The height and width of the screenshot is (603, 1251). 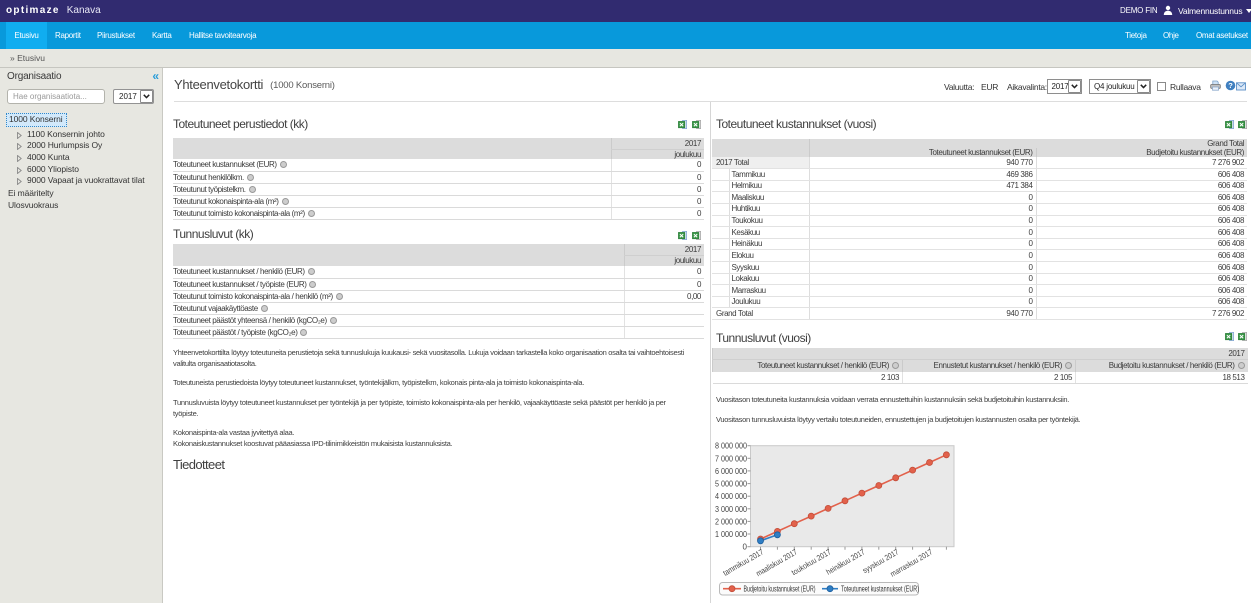 I want to click on svg-text: 6 000 000, so click(x=731, y=471).